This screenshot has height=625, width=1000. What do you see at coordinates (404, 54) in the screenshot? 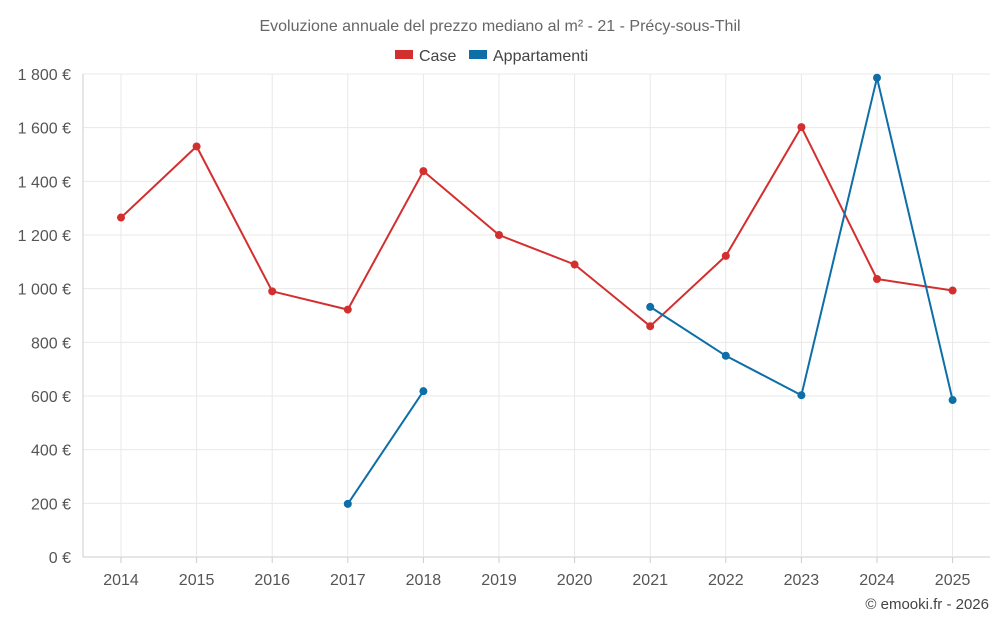
I see `legend-swatch-case` at bounding box center [404, 54].